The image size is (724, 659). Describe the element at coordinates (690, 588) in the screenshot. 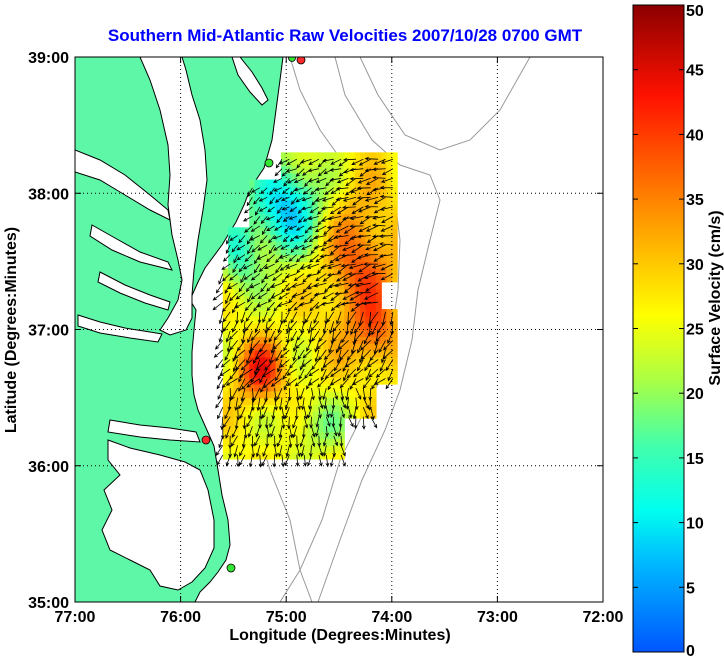

I see `colorbar-tick-label: 5` at that location.